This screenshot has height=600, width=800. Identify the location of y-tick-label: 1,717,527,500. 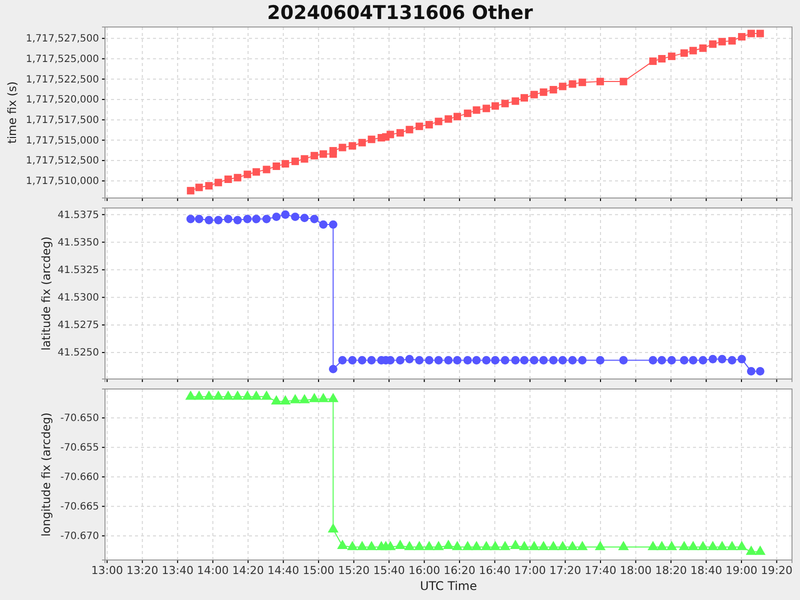
(62, 39).